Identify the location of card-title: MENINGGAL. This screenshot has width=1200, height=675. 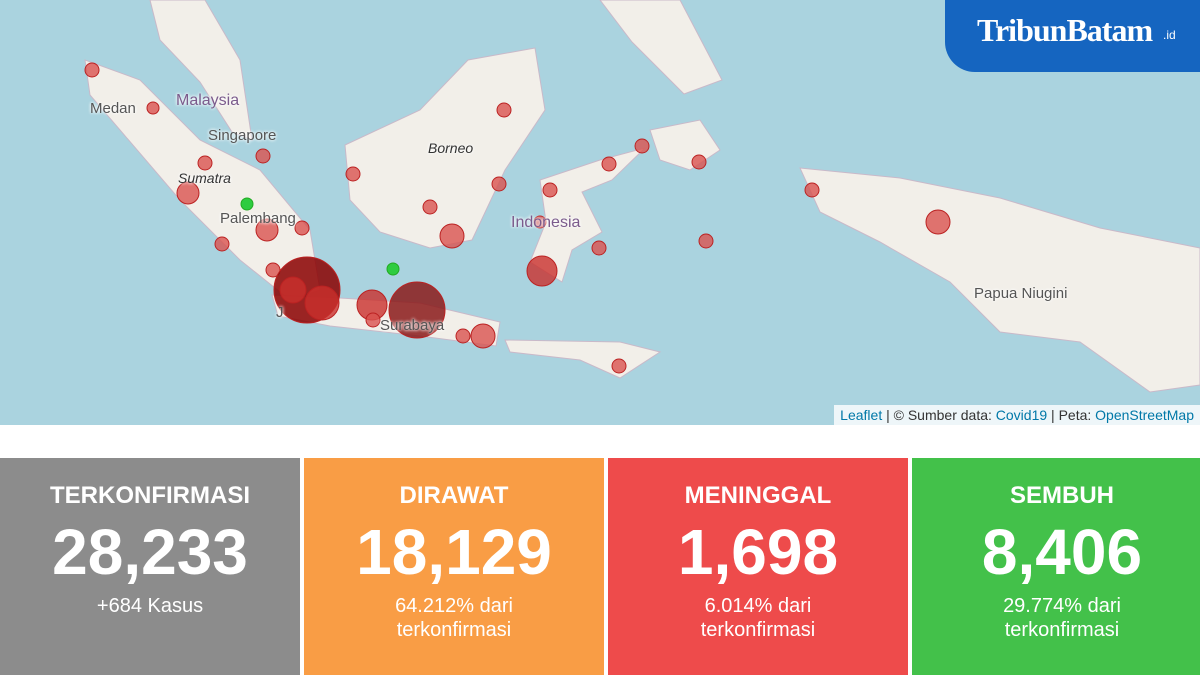
(758, 495).